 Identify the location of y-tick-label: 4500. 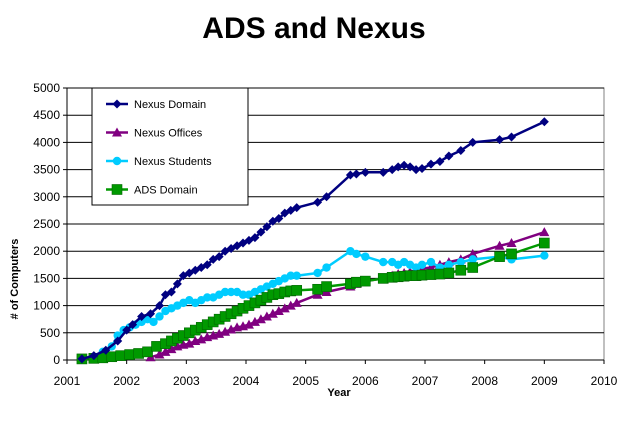
(46, 115).